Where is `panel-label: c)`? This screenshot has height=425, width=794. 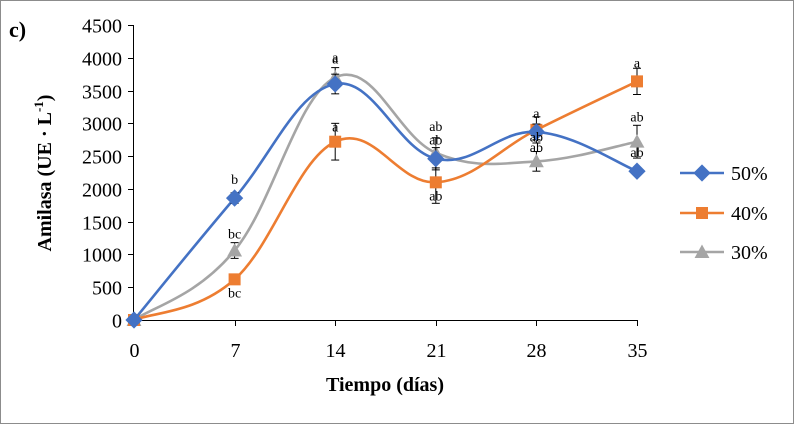 panel-label: c) is located at coordinates (17, 29).